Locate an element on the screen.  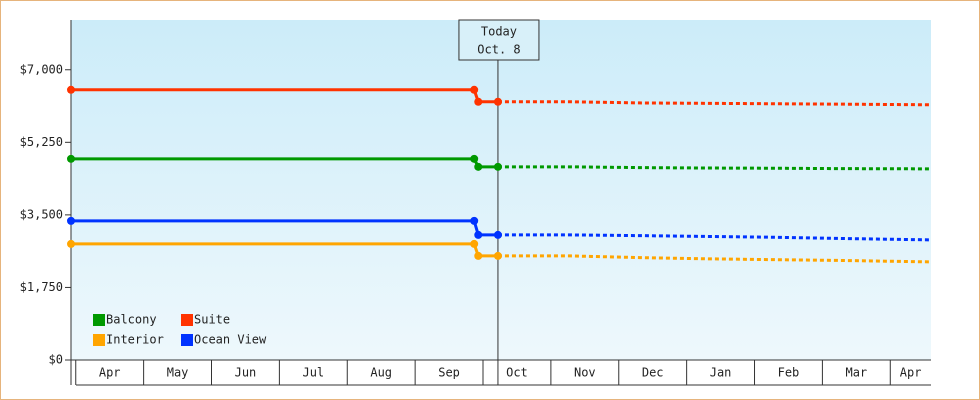
x-tick-label: Dec is located at coordinates (653, 373).